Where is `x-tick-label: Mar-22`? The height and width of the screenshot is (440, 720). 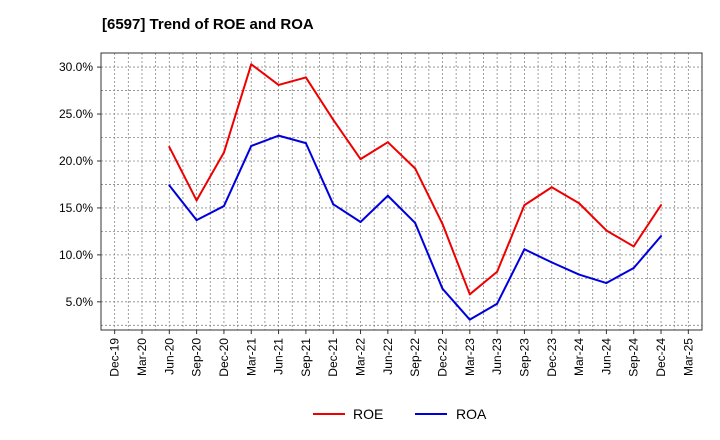 x-tick-label: Mar-22 is located at coordinates (361, 357).